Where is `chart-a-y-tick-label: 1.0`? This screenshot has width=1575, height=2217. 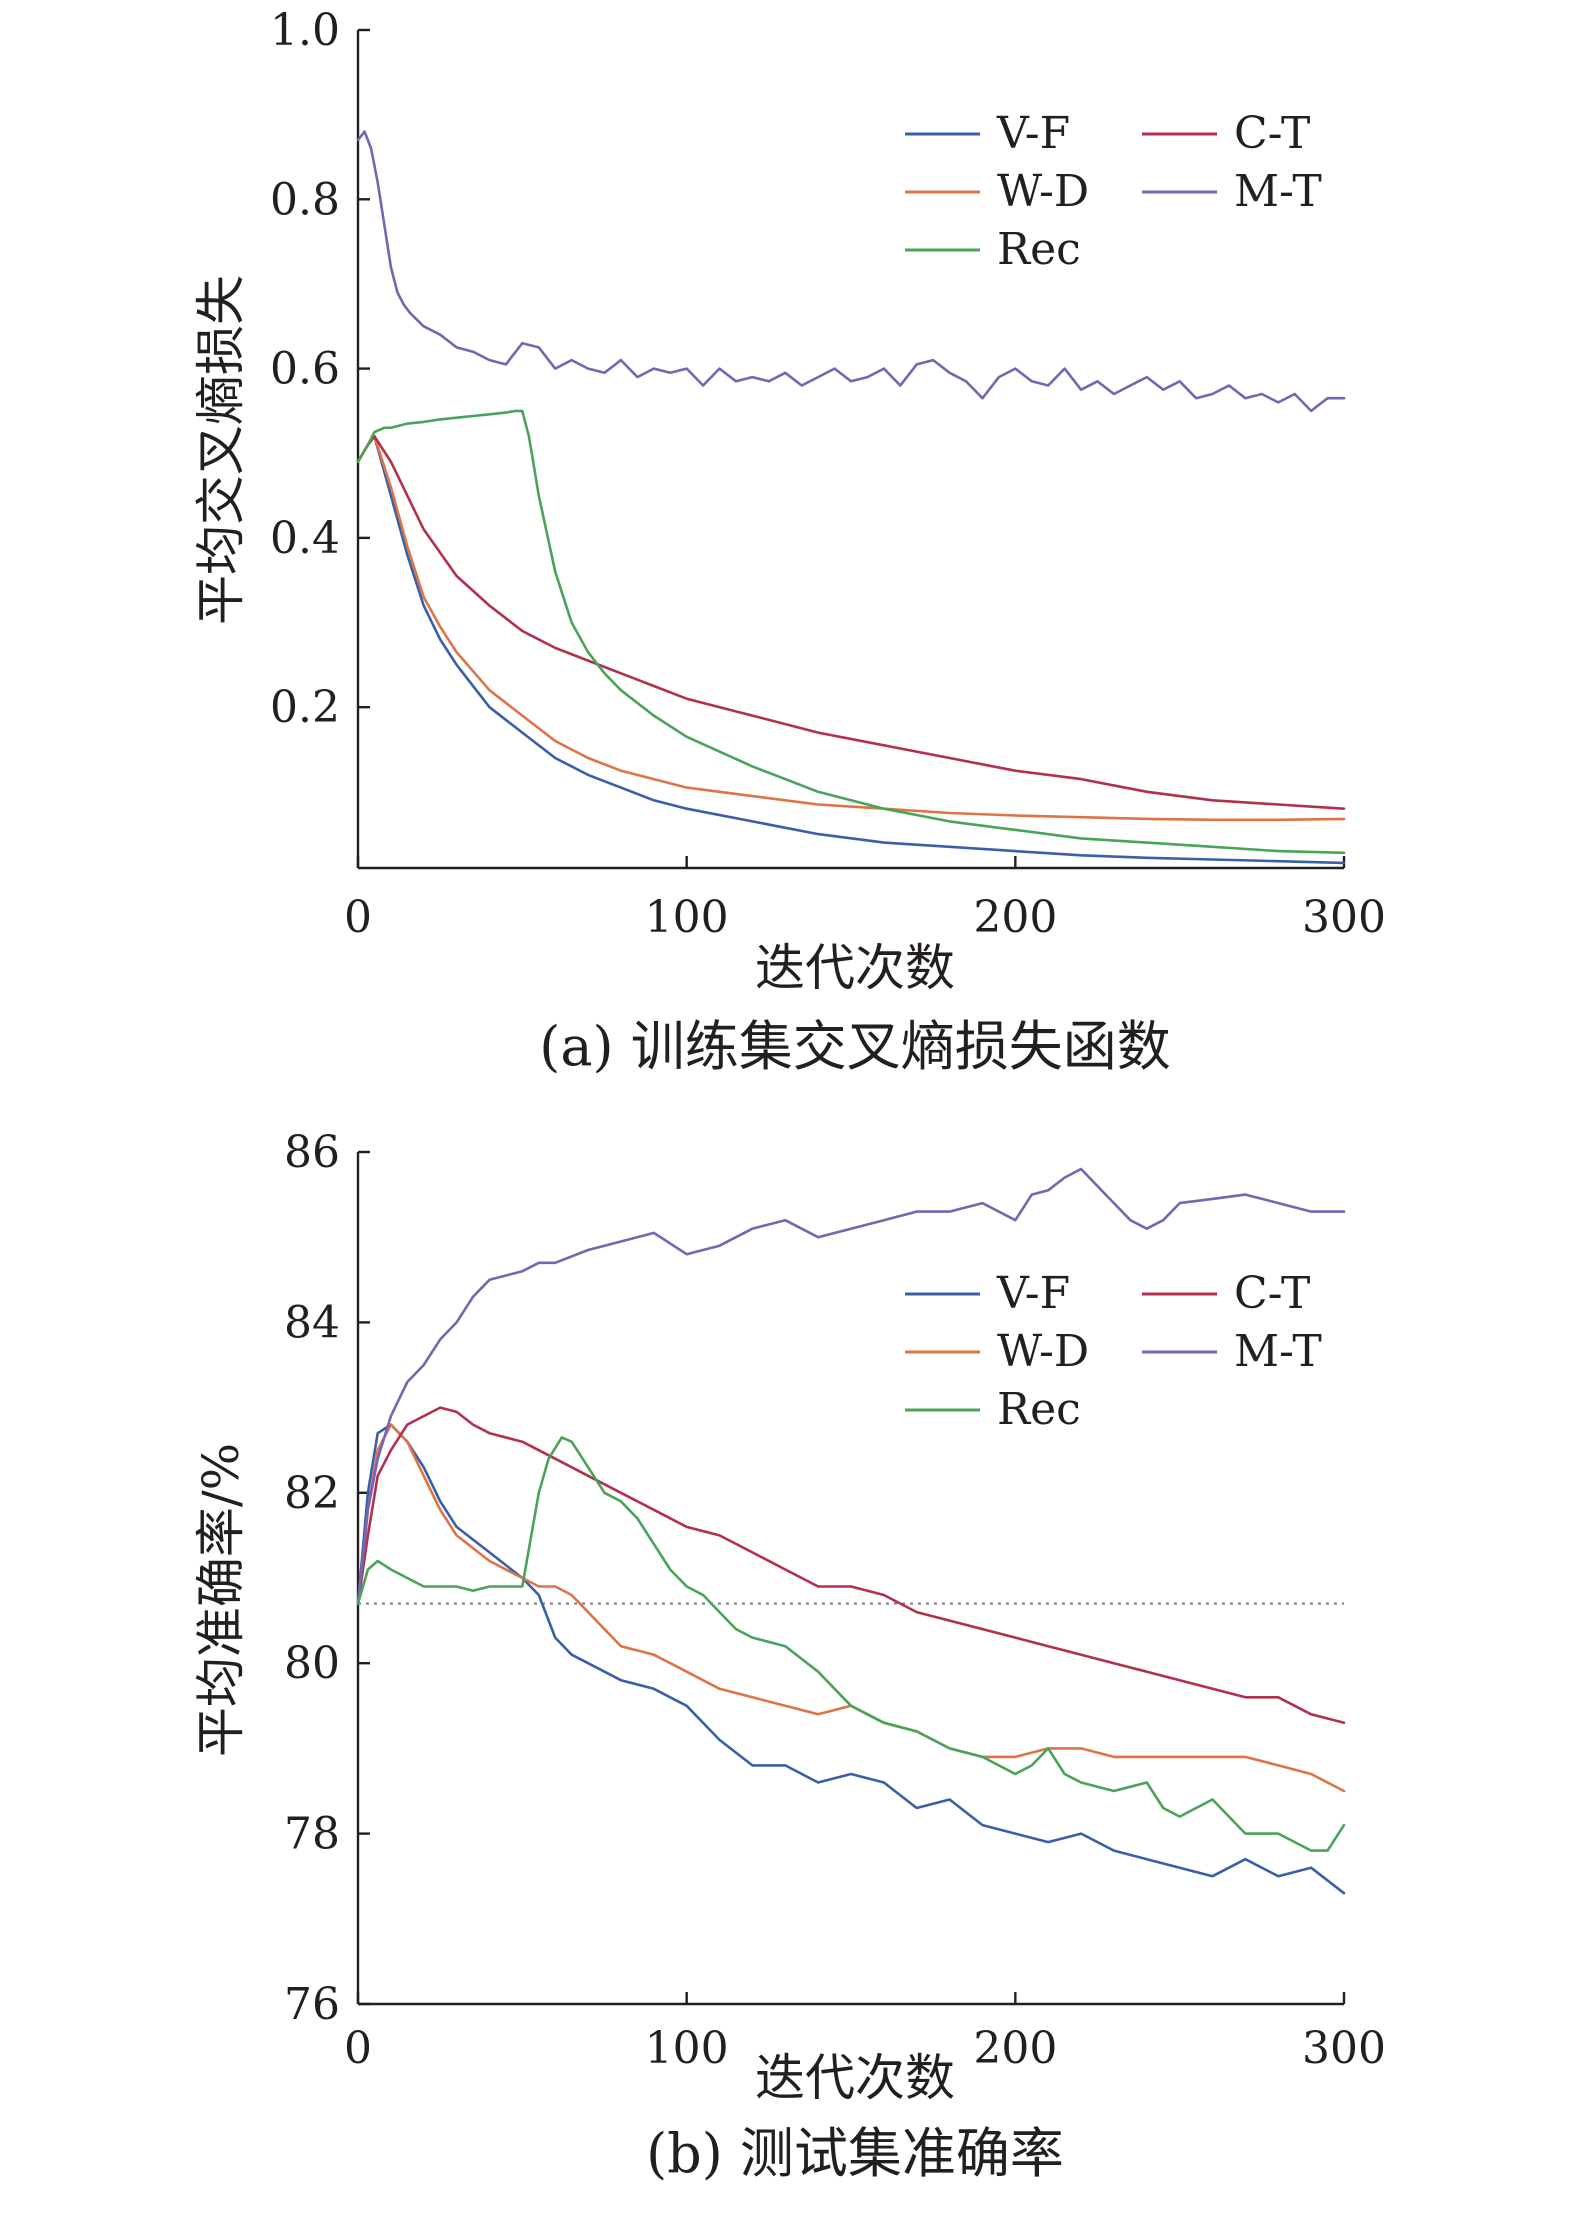
chart-a-y-tick-label: 1.0 is located at coordinates (305, 30).